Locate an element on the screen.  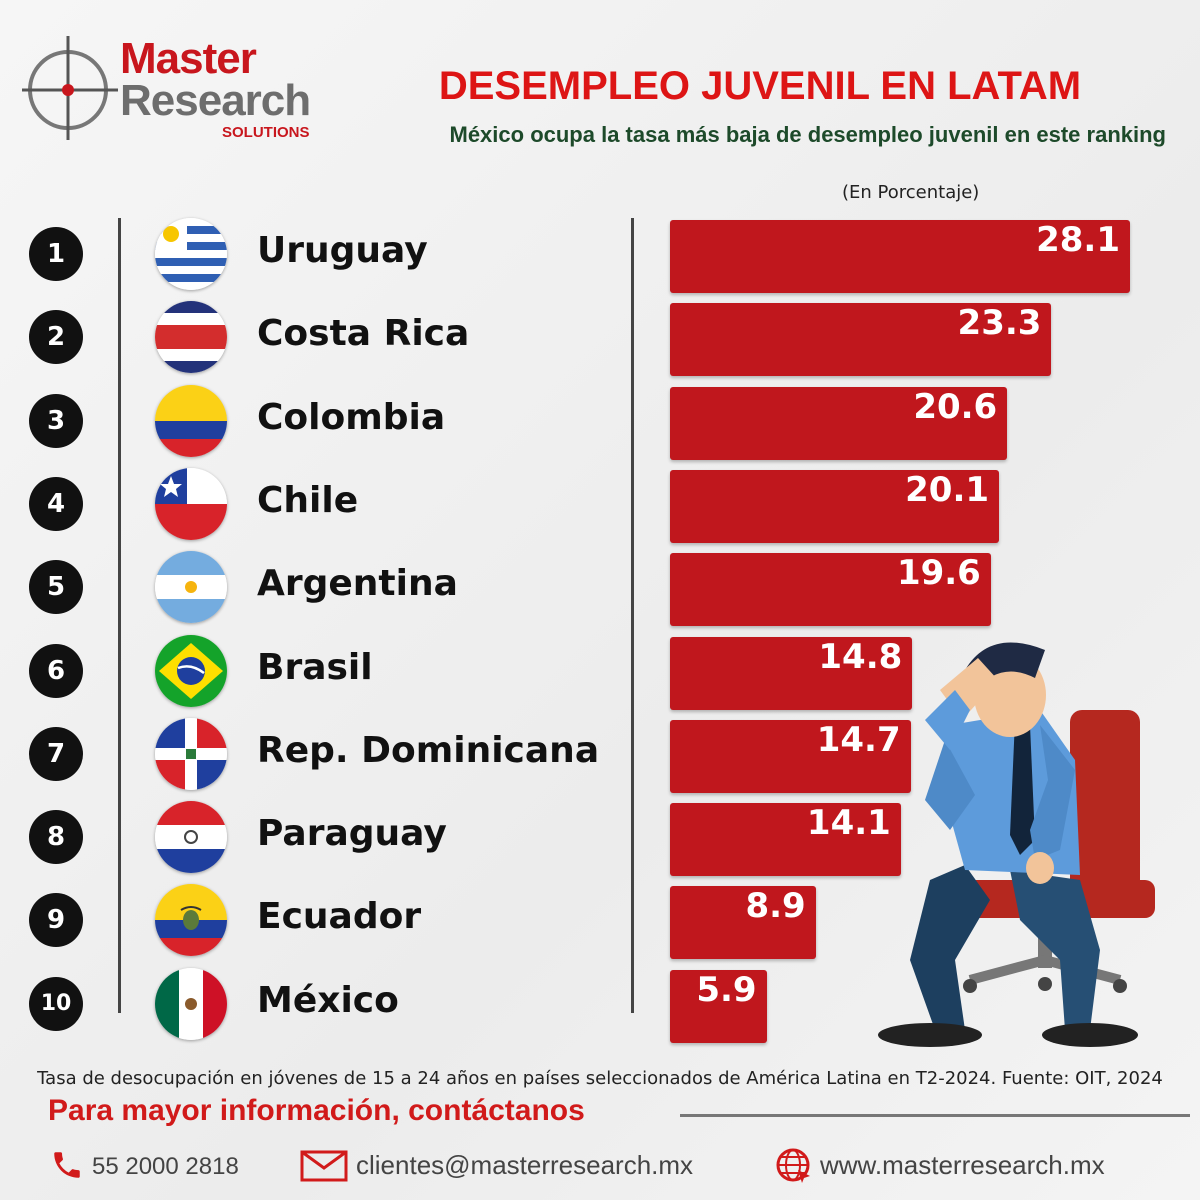
brazil-flag-icon is located at coordinates (191, 670).